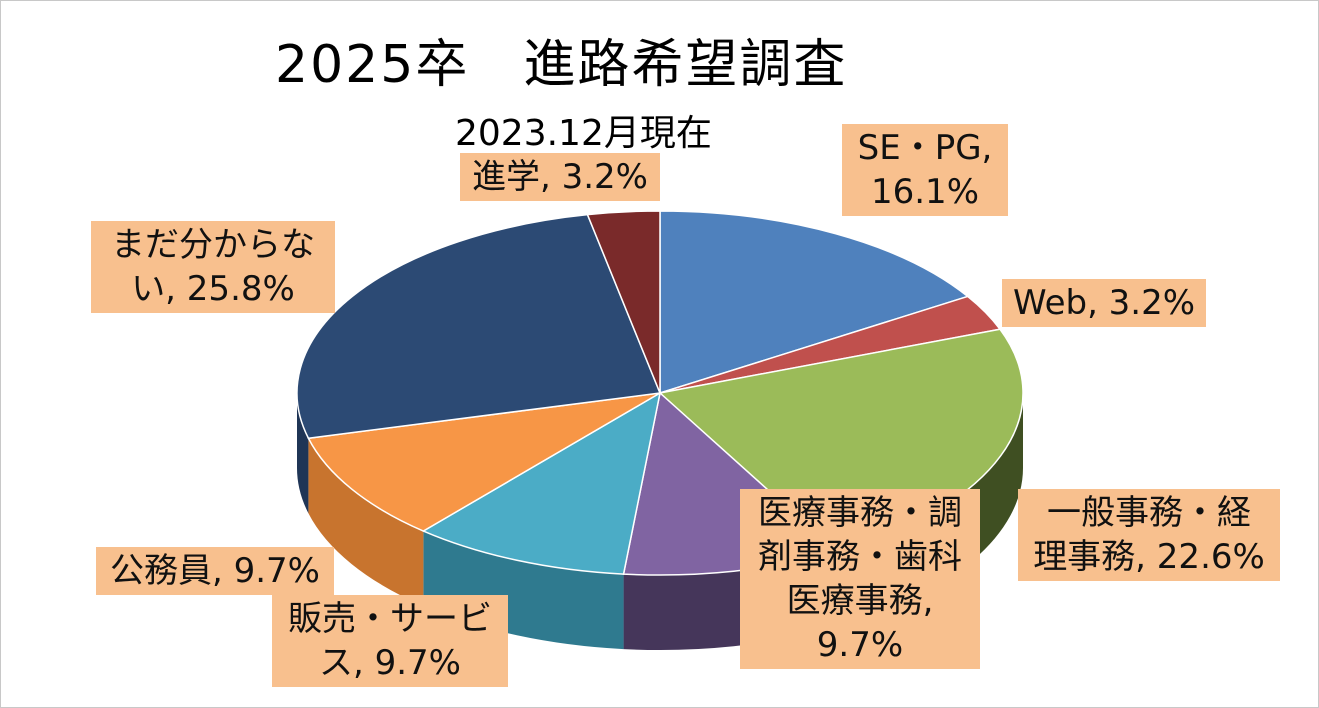  Describe the element at coordinates (390, 641) in the screenshot. I see `data-label-4: 販売・サービ ス, 9.7%` at that location.